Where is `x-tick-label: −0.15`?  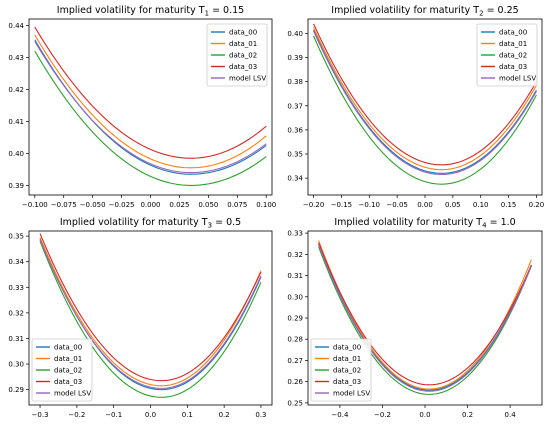 x-tick-label: −0.15 is located at coordinates (341, 205).